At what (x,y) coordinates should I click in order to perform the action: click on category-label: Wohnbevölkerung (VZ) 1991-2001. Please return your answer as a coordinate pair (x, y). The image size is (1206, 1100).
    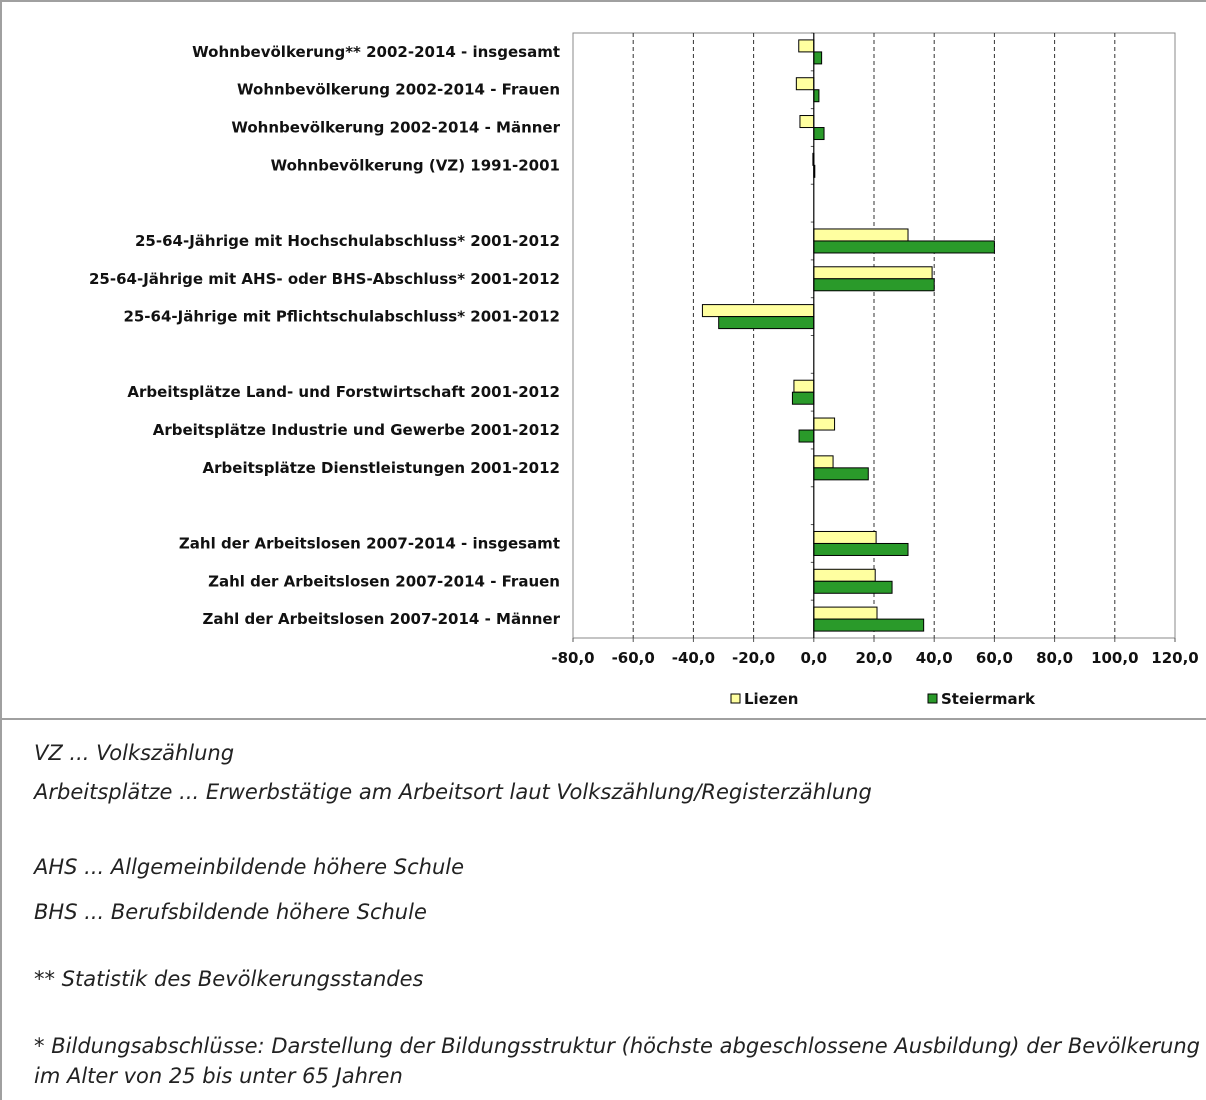
    Looking at the image, I should click on (415, 165).